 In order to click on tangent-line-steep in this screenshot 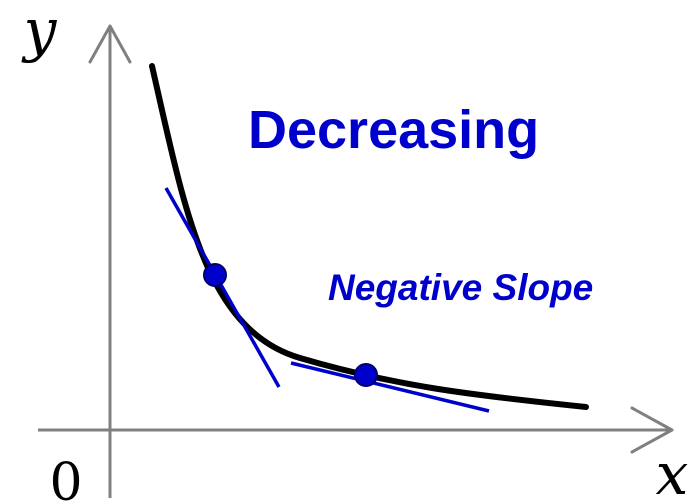, I will do `click(222, 287)`.